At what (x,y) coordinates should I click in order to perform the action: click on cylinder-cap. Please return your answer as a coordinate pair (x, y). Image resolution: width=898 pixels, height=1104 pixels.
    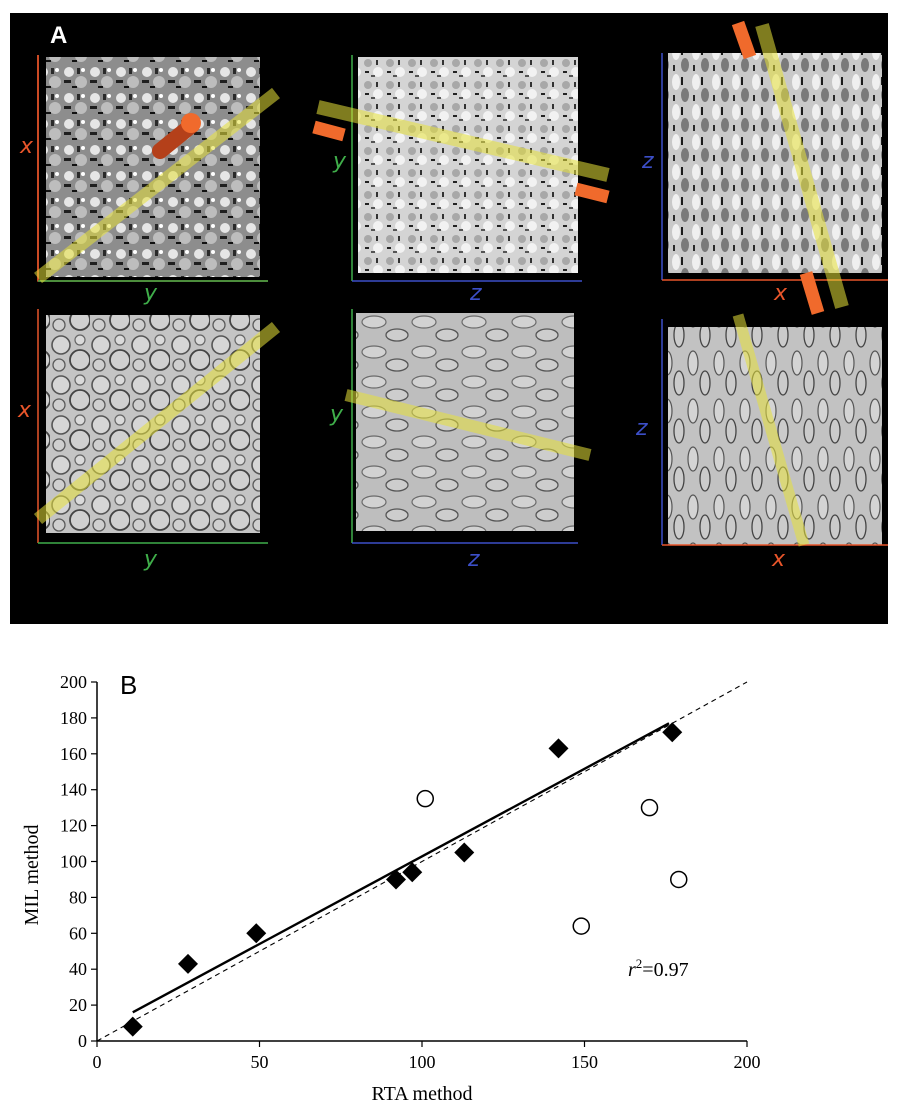
    Looking at the image, I should click on (191, 123).